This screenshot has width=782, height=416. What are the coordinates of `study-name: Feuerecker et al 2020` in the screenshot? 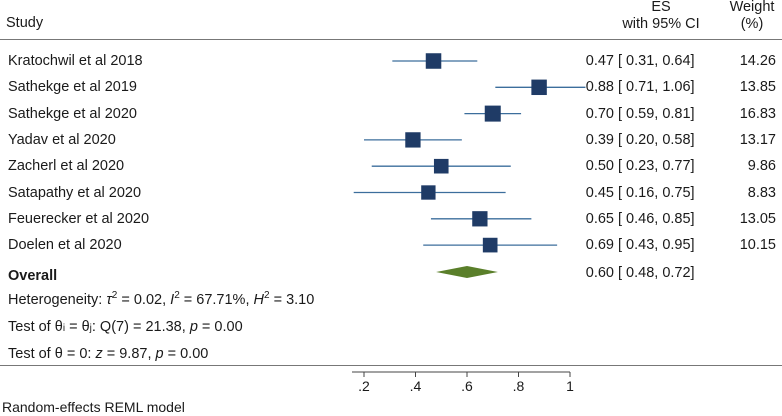 It's located at (79, 219).